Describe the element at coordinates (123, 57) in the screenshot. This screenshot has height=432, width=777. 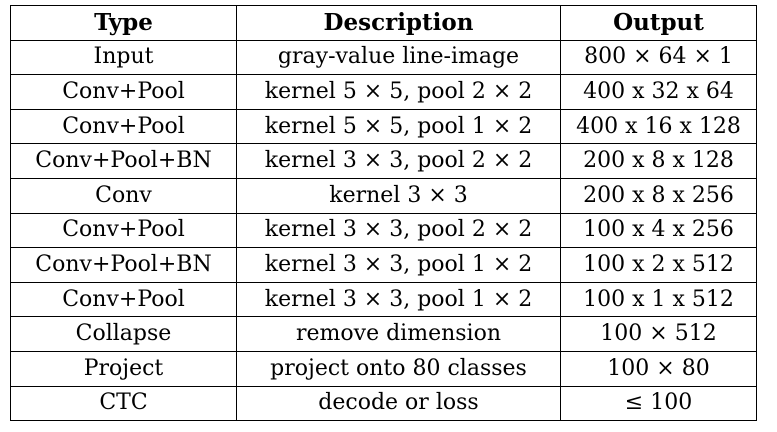
I see `cell-type: Input` at that location.